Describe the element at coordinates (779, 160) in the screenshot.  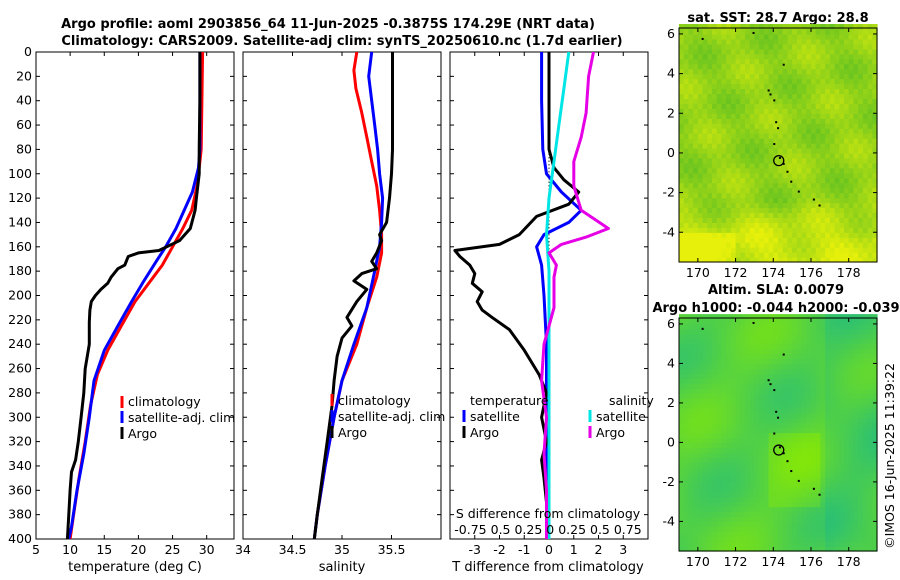
I see `argo-location-marker` at that location.